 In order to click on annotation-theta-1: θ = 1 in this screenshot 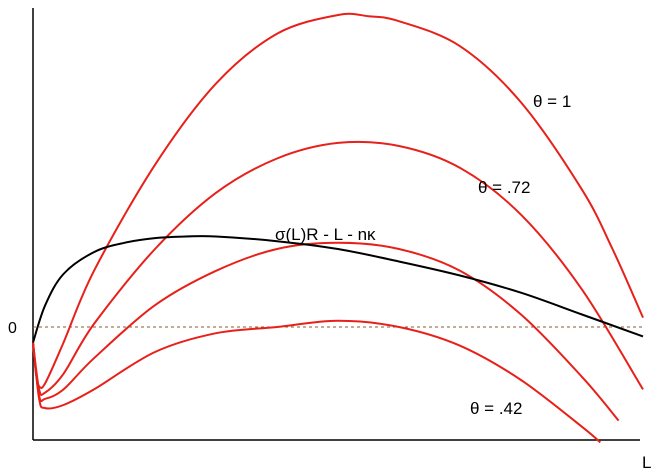, I will do `click(552, 101)`.